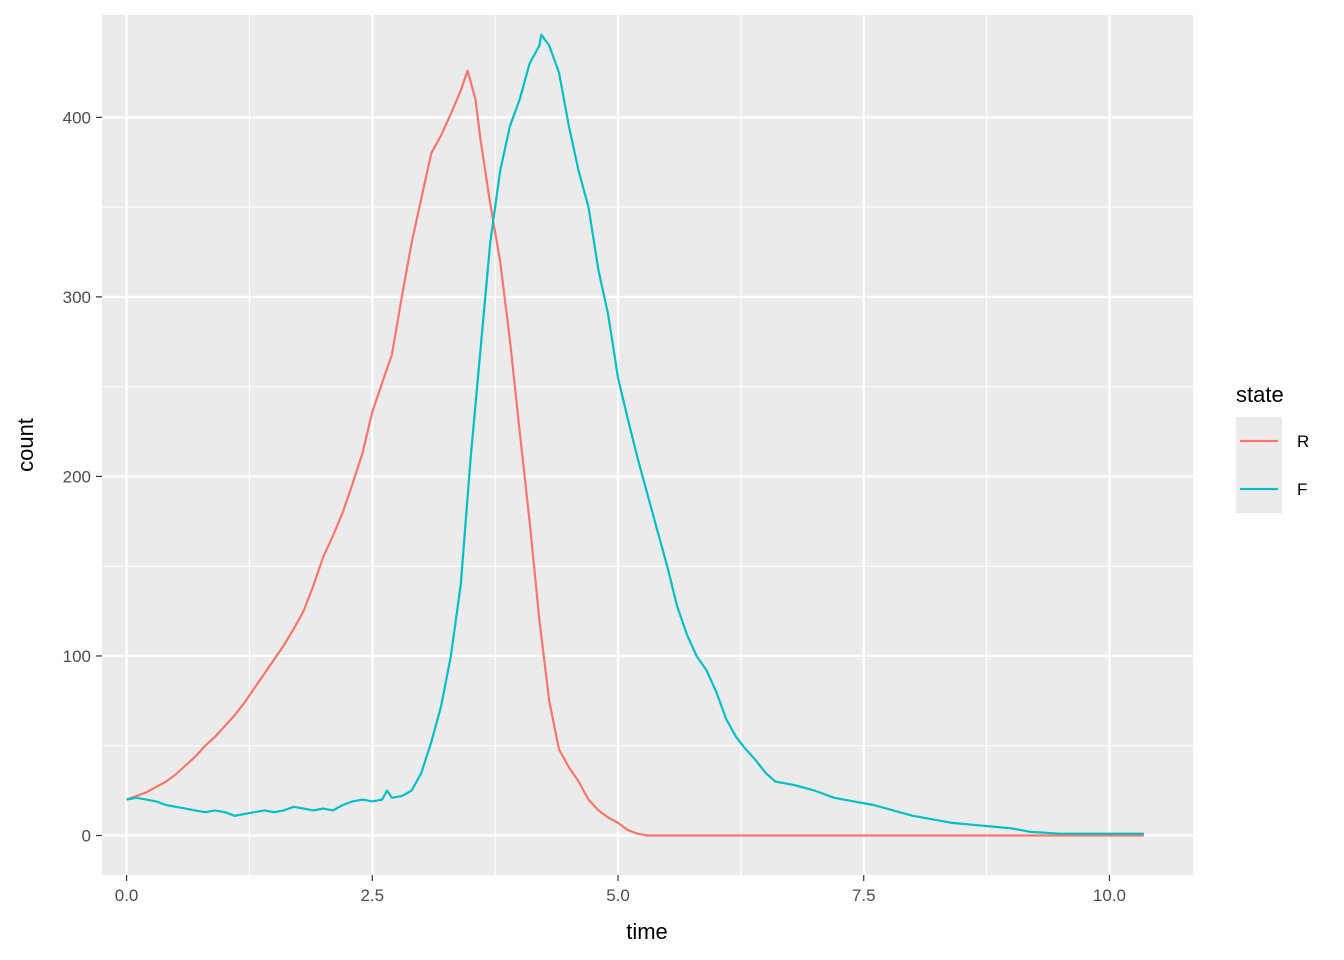  What do you see at coordinates (77, 476) in the screenshot?
I see `y-tick-label: 200` at bounding box center [77, 476].